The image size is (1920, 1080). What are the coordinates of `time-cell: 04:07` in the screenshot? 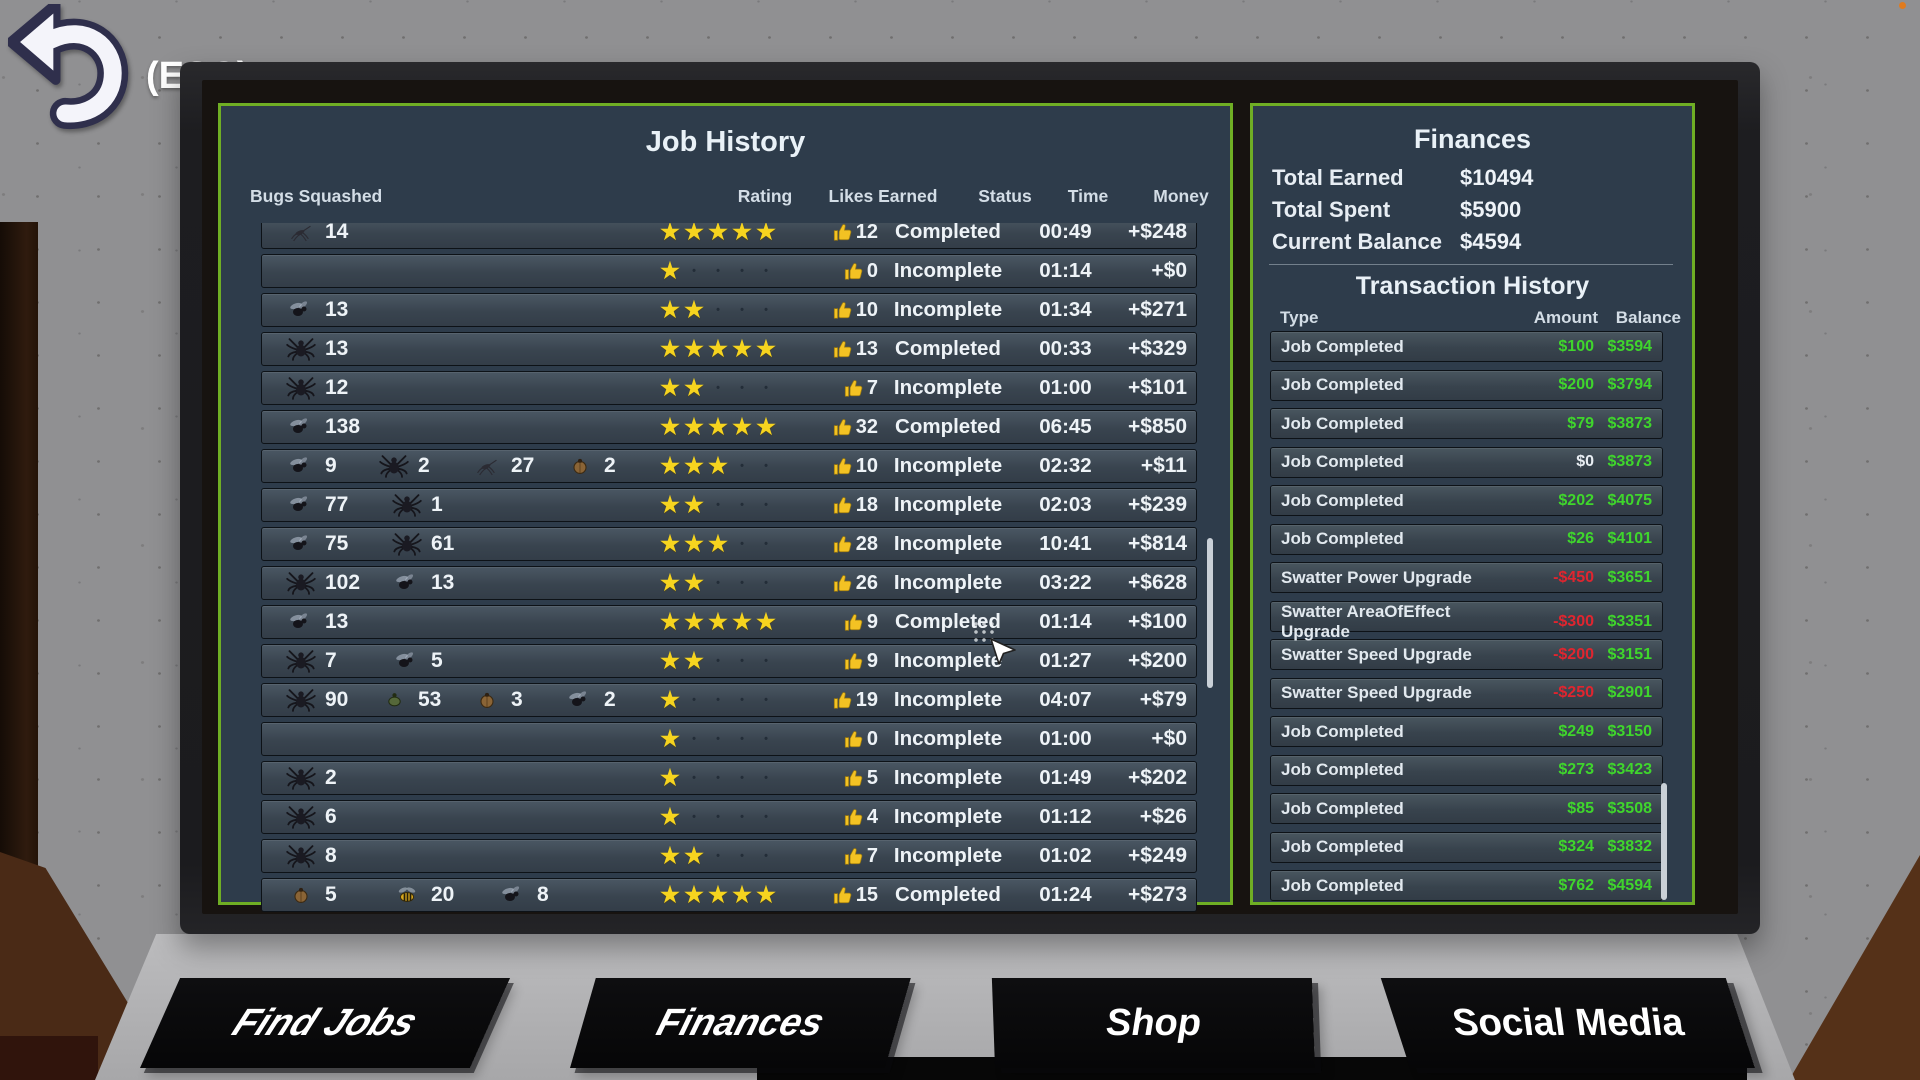 It's located at (1065, 699).